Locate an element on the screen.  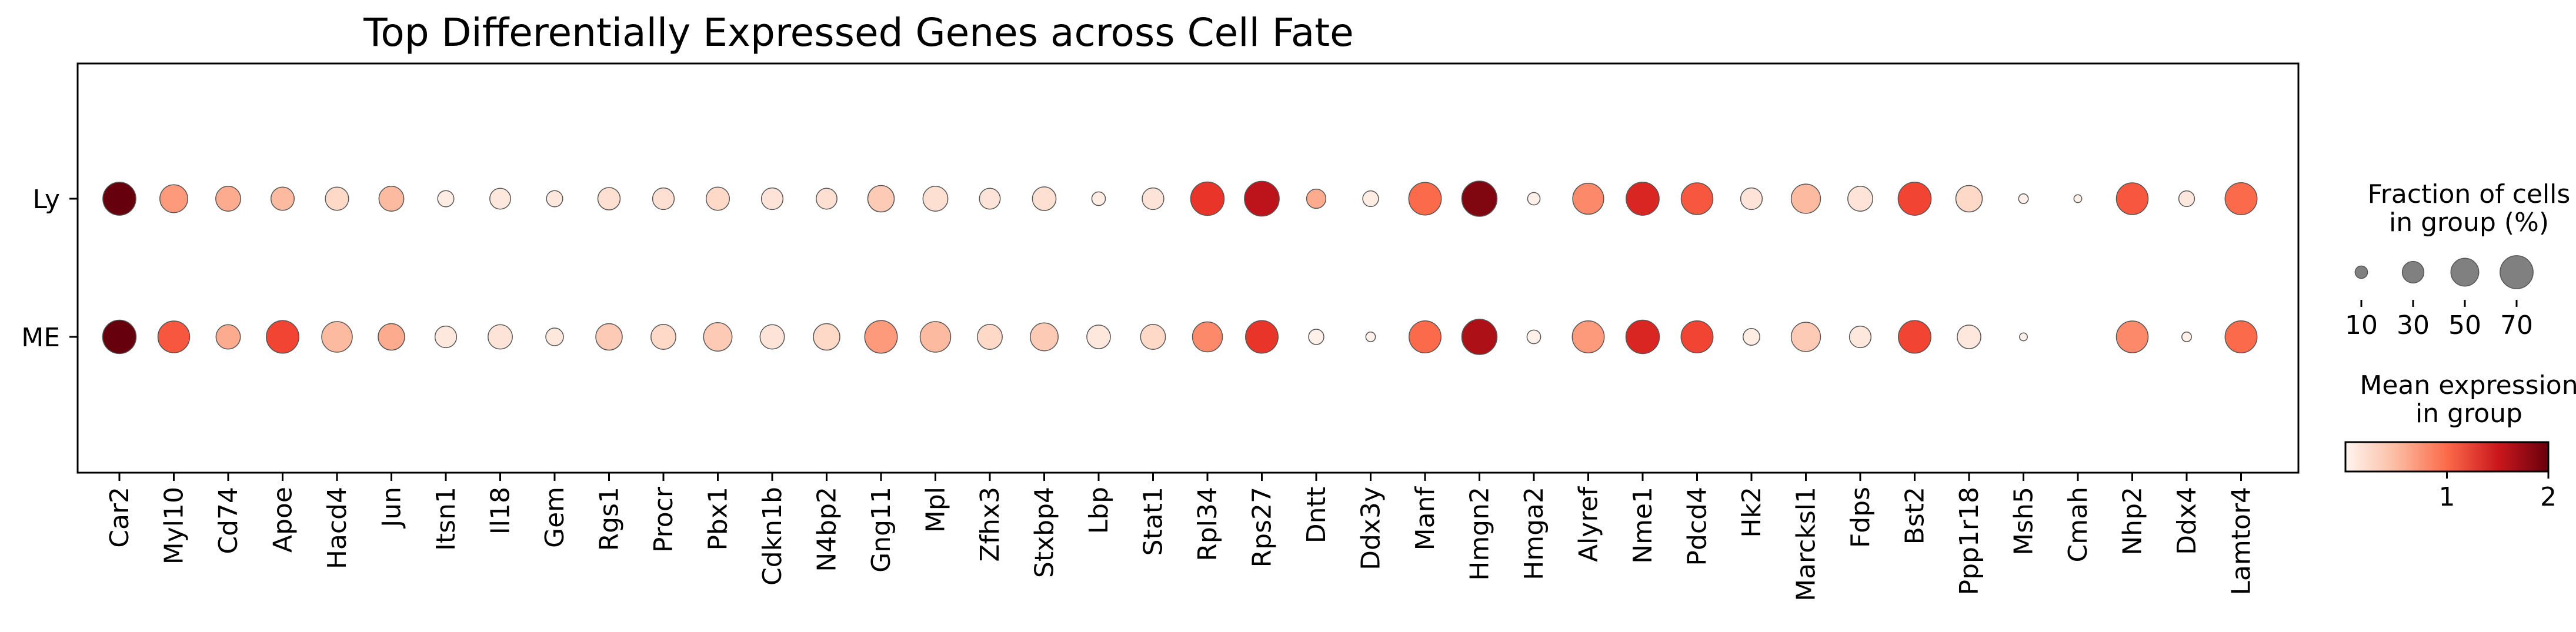
size-legend-label: 50 is located at coordinates (2464, 325).